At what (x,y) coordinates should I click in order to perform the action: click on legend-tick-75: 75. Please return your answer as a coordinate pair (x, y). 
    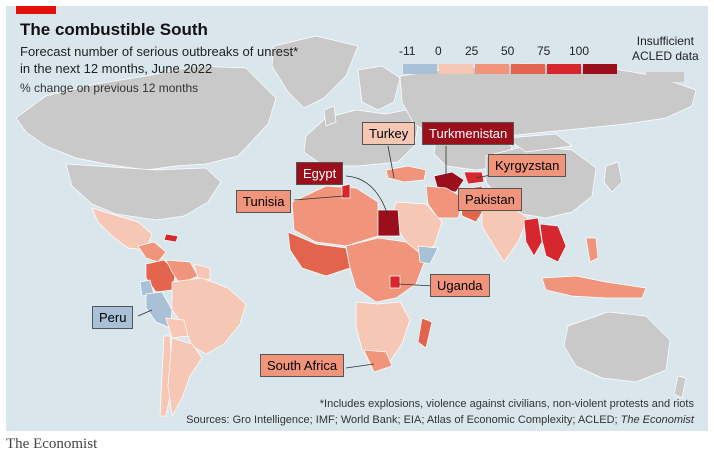
    Looking at the image, I should click on (544, 51).